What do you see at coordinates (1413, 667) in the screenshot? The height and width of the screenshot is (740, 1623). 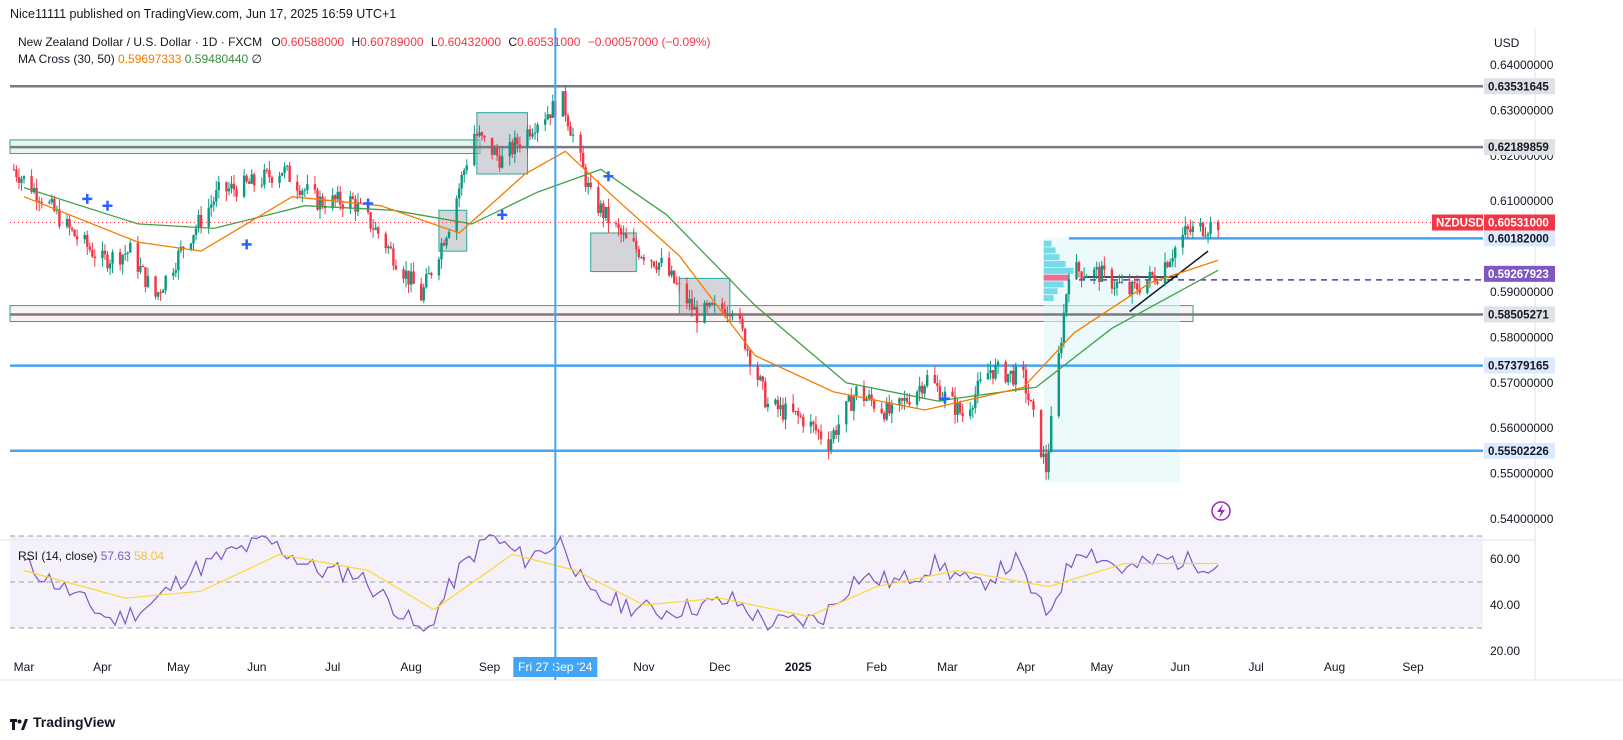 I see `time-axis-label: Sep` at bounding box center [1413, 667].